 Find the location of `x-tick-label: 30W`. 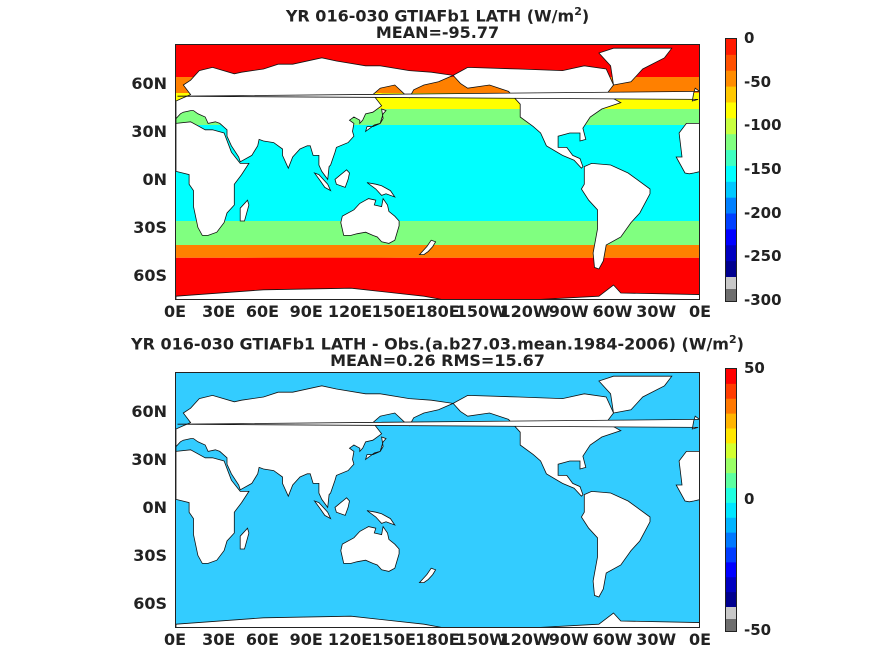

x-tick-label: 30W is located at coordinates (656, 311).